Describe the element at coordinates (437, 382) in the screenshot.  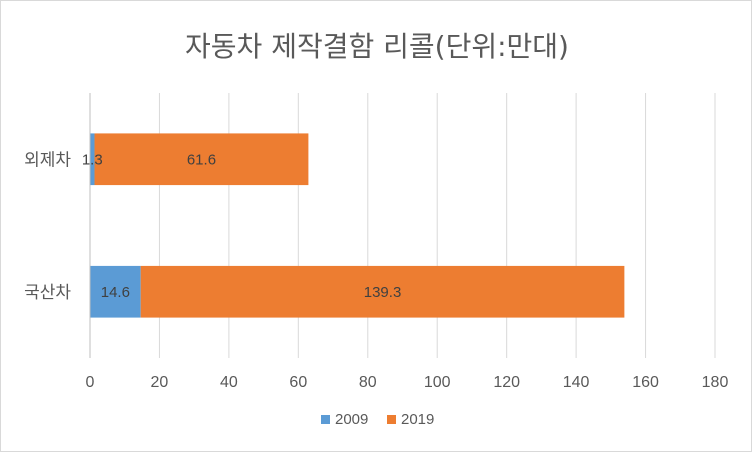
I see `x-tick-label: 100` at that location.